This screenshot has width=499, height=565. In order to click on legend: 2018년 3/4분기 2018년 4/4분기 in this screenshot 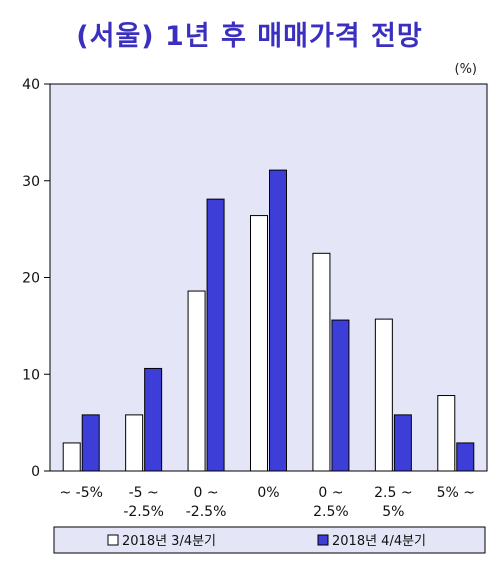, I will do `click(269, 540)`.